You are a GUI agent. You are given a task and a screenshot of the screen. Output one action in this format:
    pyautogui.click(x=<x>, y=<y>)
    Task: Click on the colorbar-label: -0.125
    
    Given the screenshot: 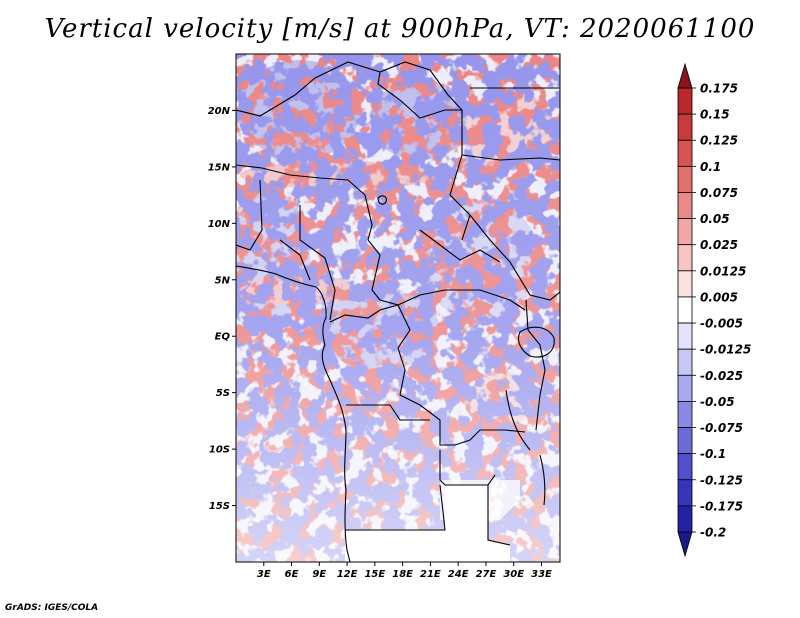 What is the action you would take?
    pyautogui.click(x=721, y=480)
    